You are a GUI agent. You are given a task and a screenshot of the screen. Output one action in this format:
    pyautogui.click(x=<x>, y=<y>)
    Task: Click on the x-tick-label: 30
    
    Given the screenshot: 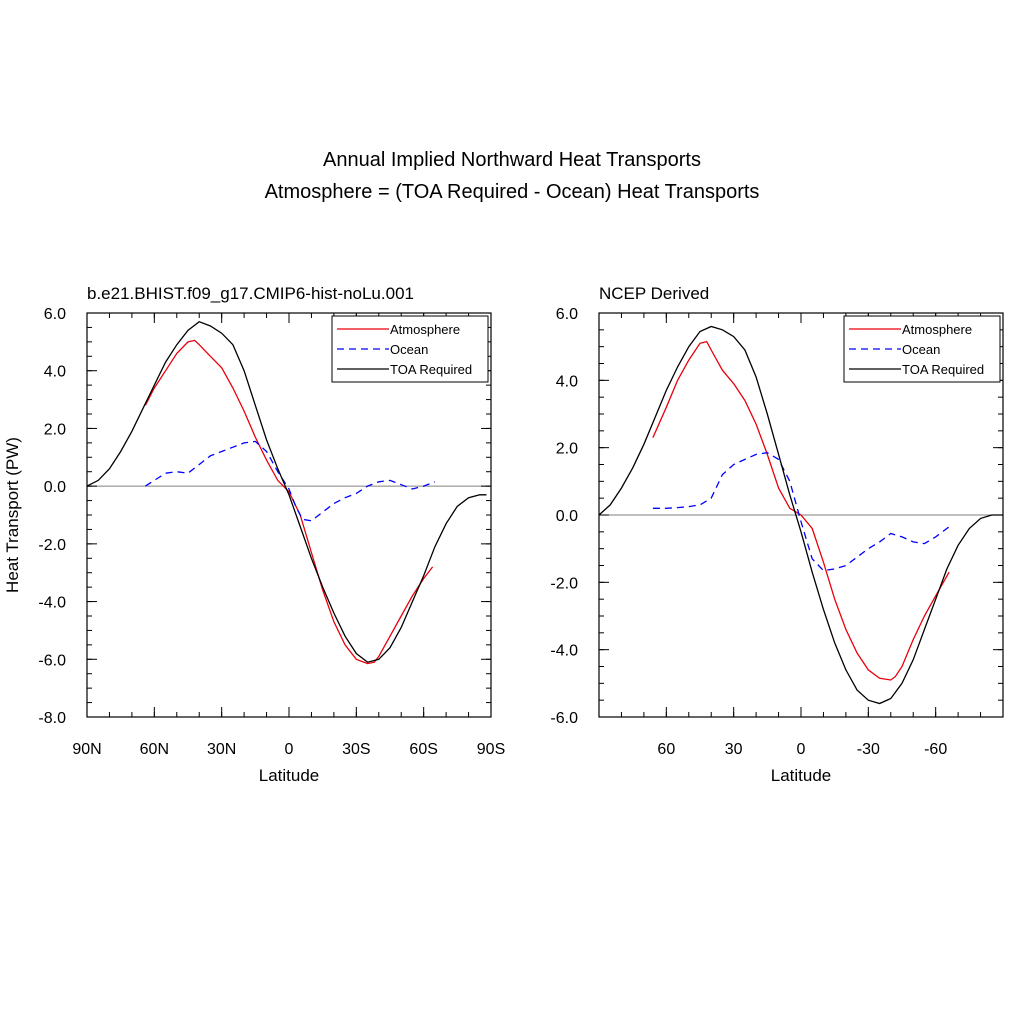 What is the action you would take?
    pyautogui.click(x=734, y=749)
    